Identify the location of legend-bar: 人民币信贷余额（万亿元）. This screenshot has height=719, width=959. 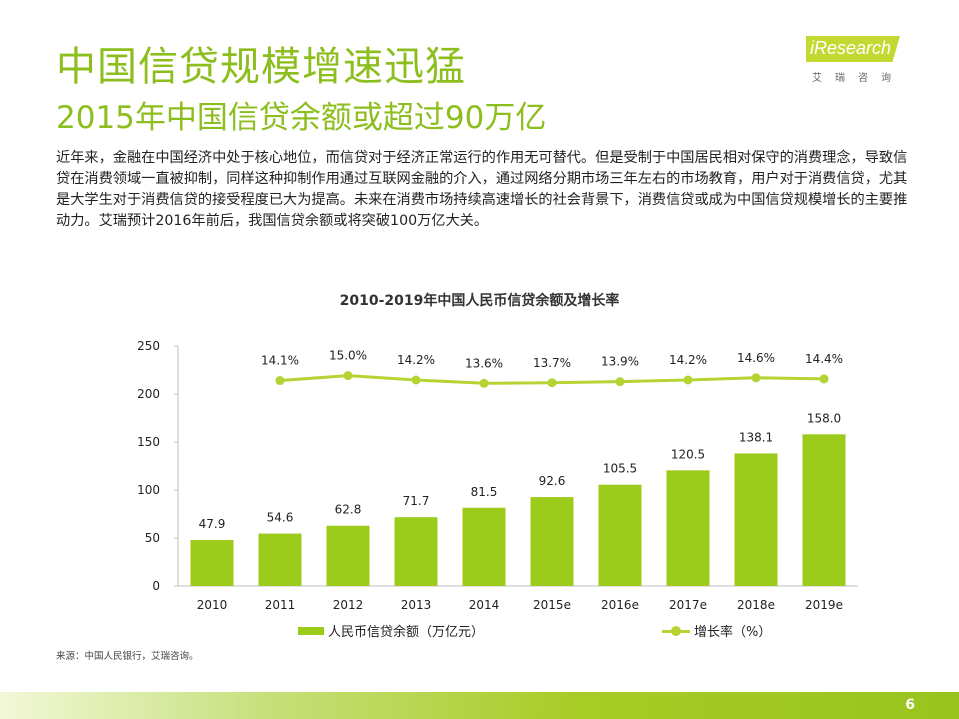
(391, 630).